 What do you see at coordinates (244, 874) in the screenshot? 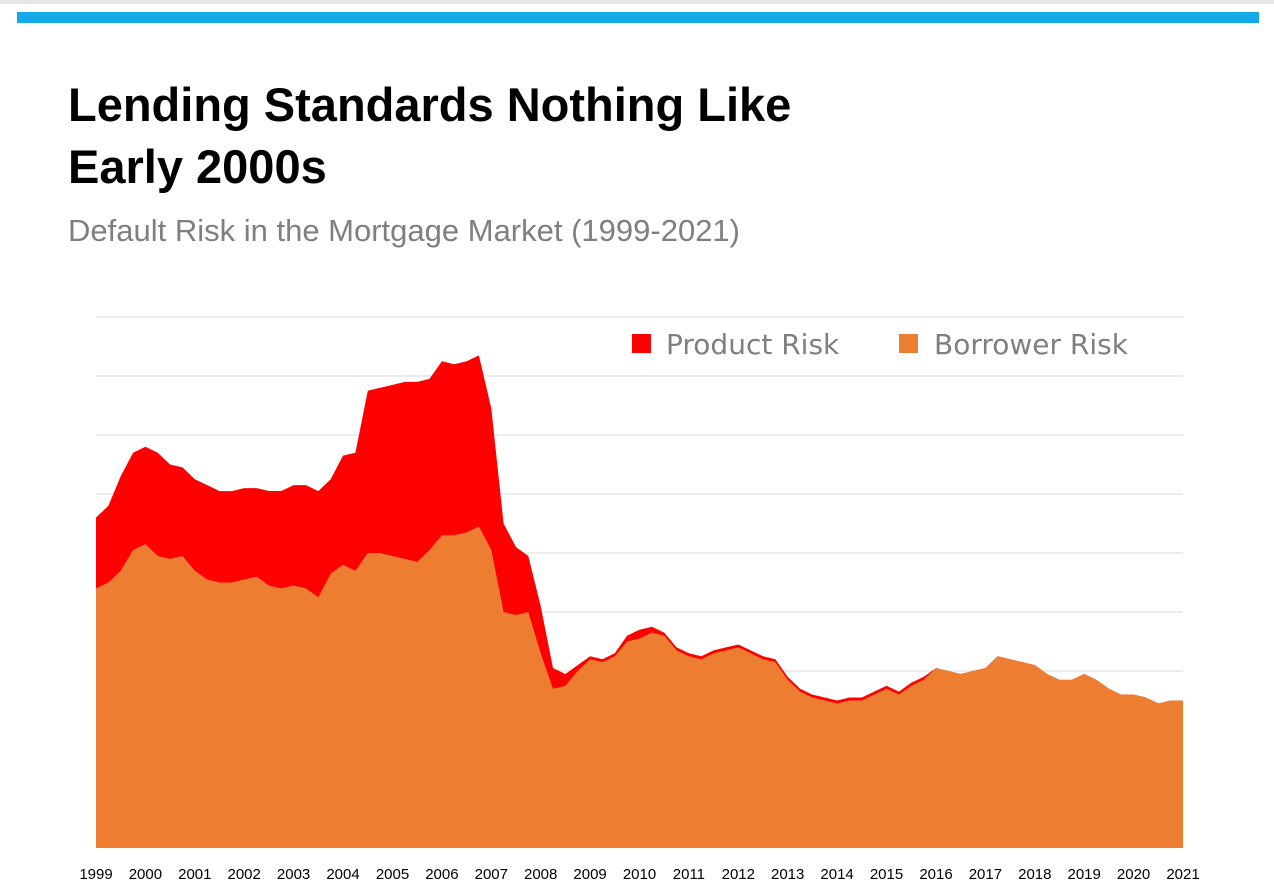
I see `x-tick-label: 2002` at bounding box center [244, 874].